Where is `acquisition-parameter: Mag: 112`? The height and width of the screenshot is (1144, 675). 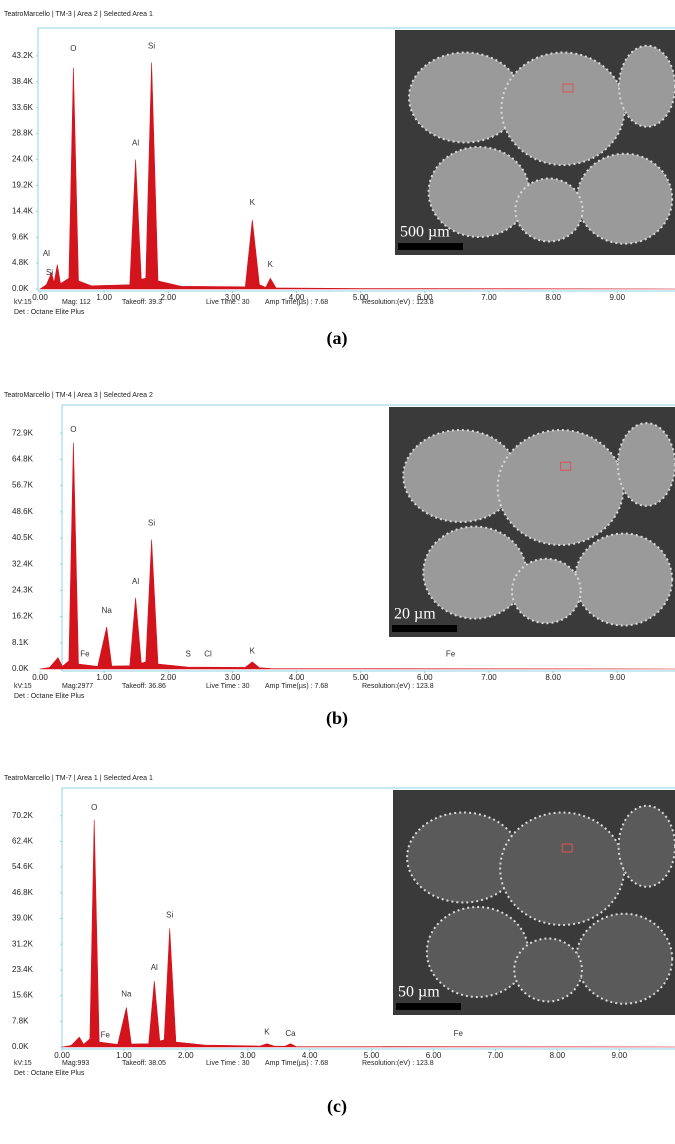
acquisition-parameter: Mag: 112 is located at coordinates (76, 302).